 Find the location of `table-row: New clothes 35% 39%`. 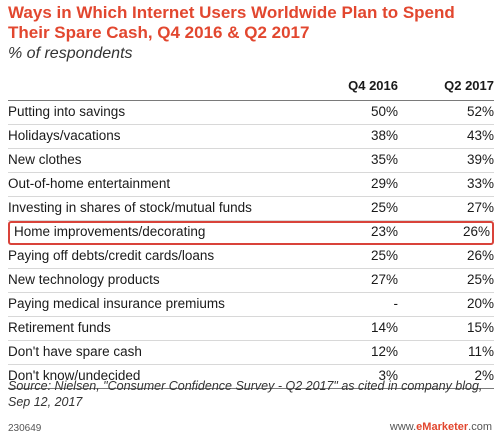

table-row: New clothes 35% 39% is located at coordinates (251, 161).